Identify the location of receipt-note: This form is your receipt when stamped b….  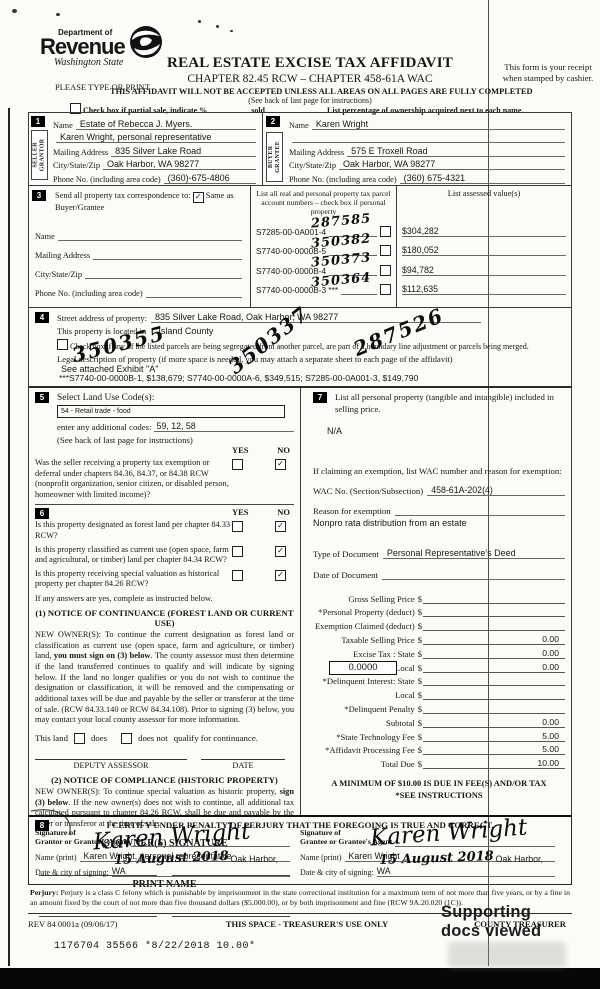
(548, 72).